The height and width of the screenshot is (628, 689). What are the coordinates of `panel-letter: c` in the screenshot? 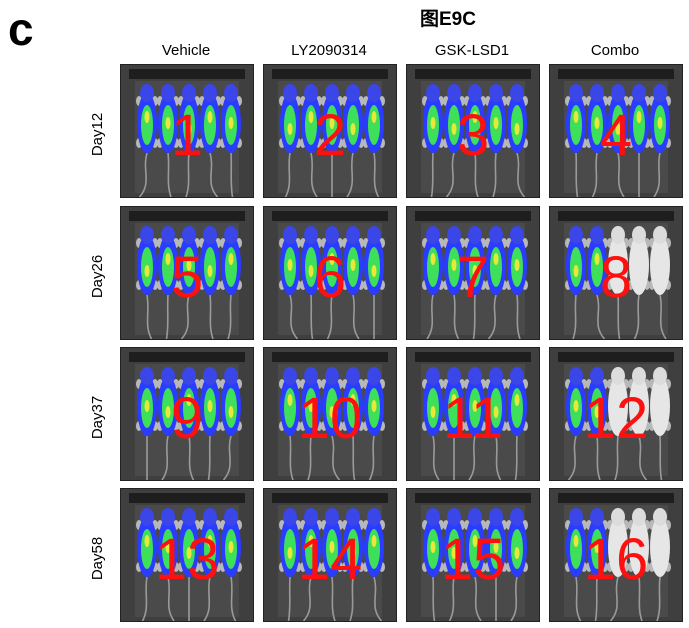 It's located at (21, 29).